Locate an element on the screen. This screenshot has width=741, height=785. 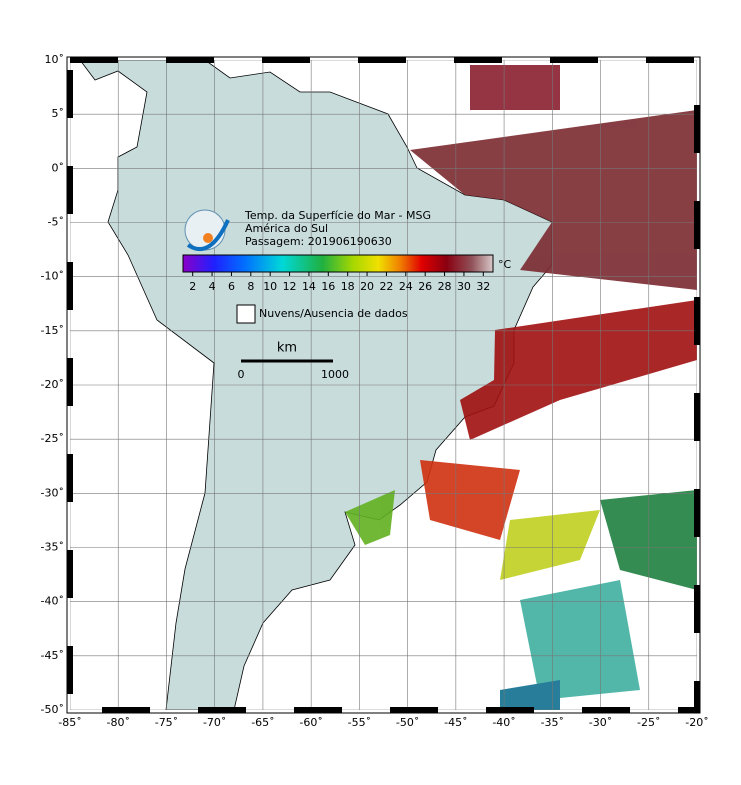
y-tick-label: -25˚ is located at coordinates (52, 438).